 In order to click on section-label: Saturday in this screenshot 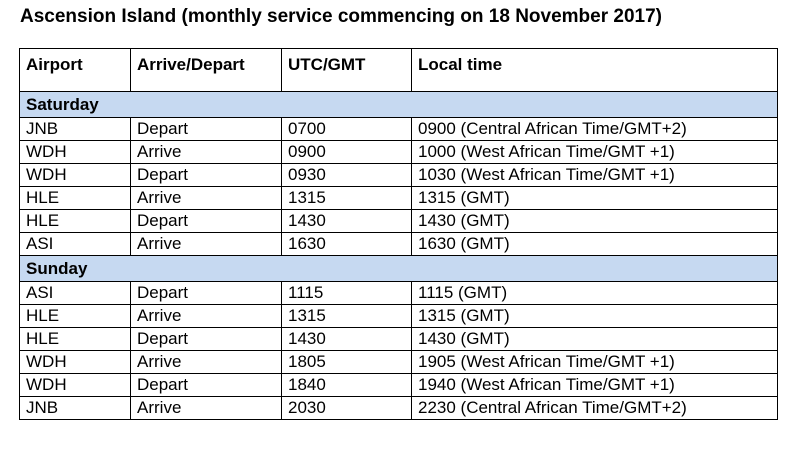, I will do `click(398, 104)`.